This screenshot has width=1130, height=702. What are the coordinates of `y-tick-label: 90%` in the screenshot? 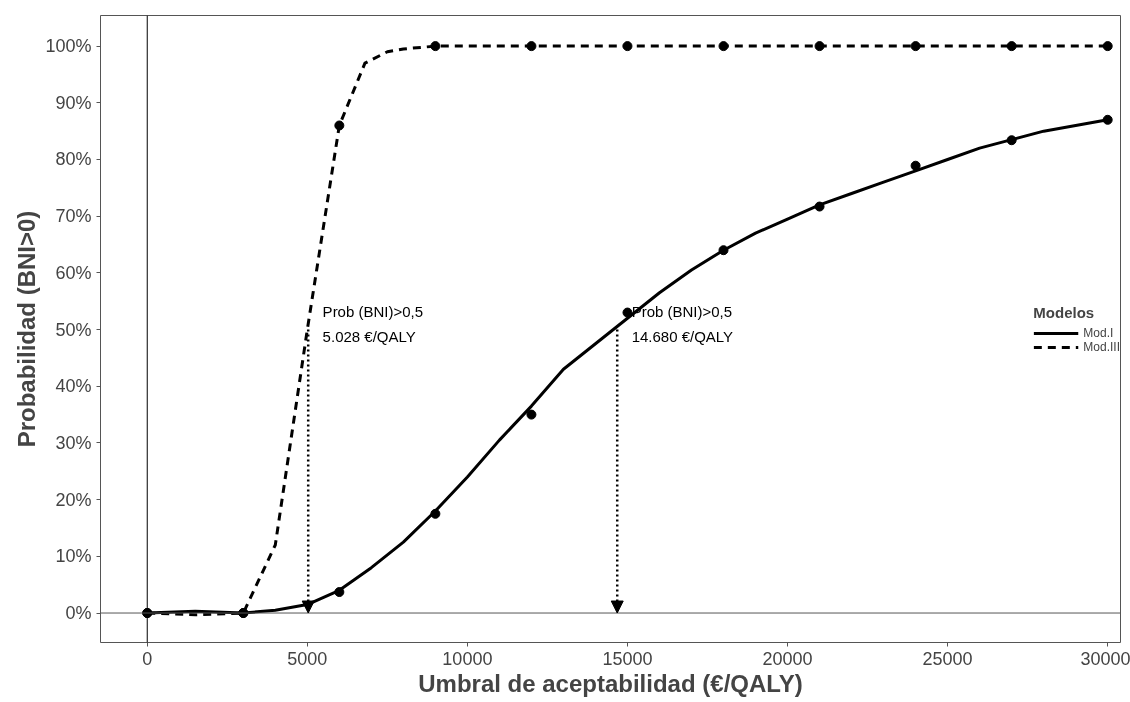 It's located at (73, 102).